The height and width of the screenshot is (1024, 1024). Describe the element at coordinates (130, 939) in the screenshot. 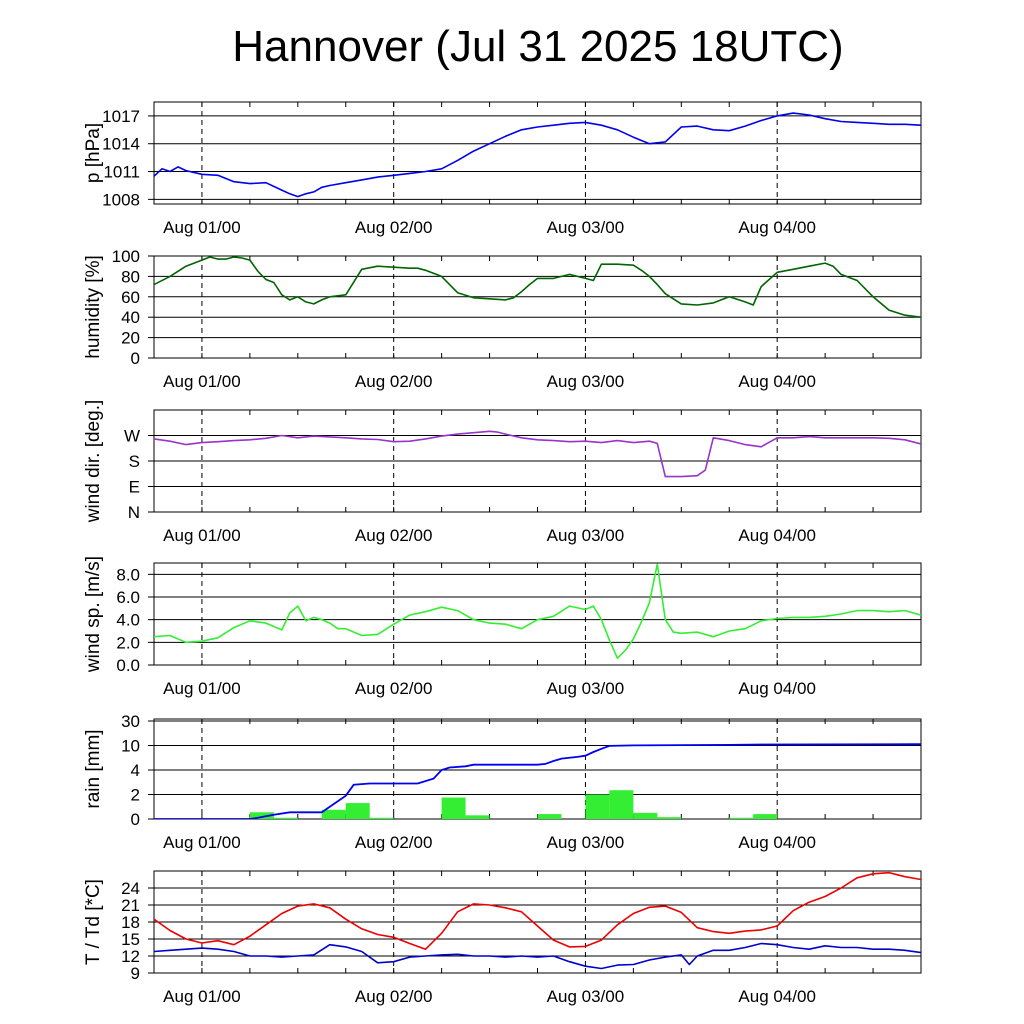

I see `y-tick-label: 15` at that location.